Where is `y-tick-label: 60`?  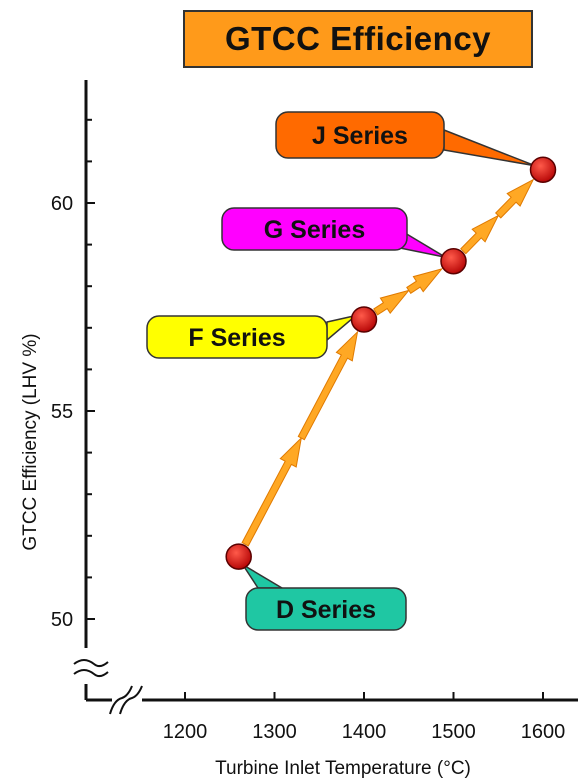
y-tick-label: 60 is located at coordinates (62, 204).